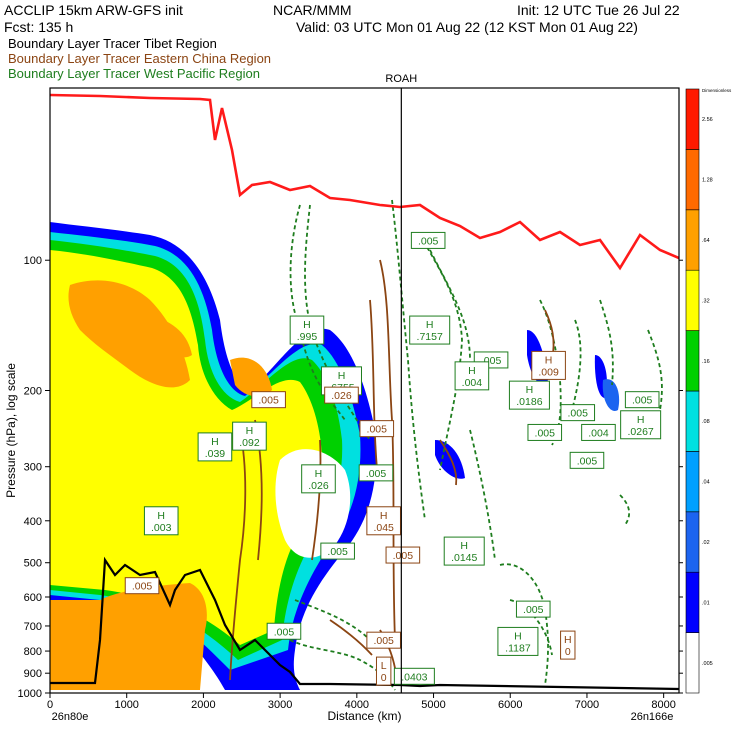 The width and height of the screenshot is (740, 740). I want to click on field-value-label: .026, so click(341, 395).